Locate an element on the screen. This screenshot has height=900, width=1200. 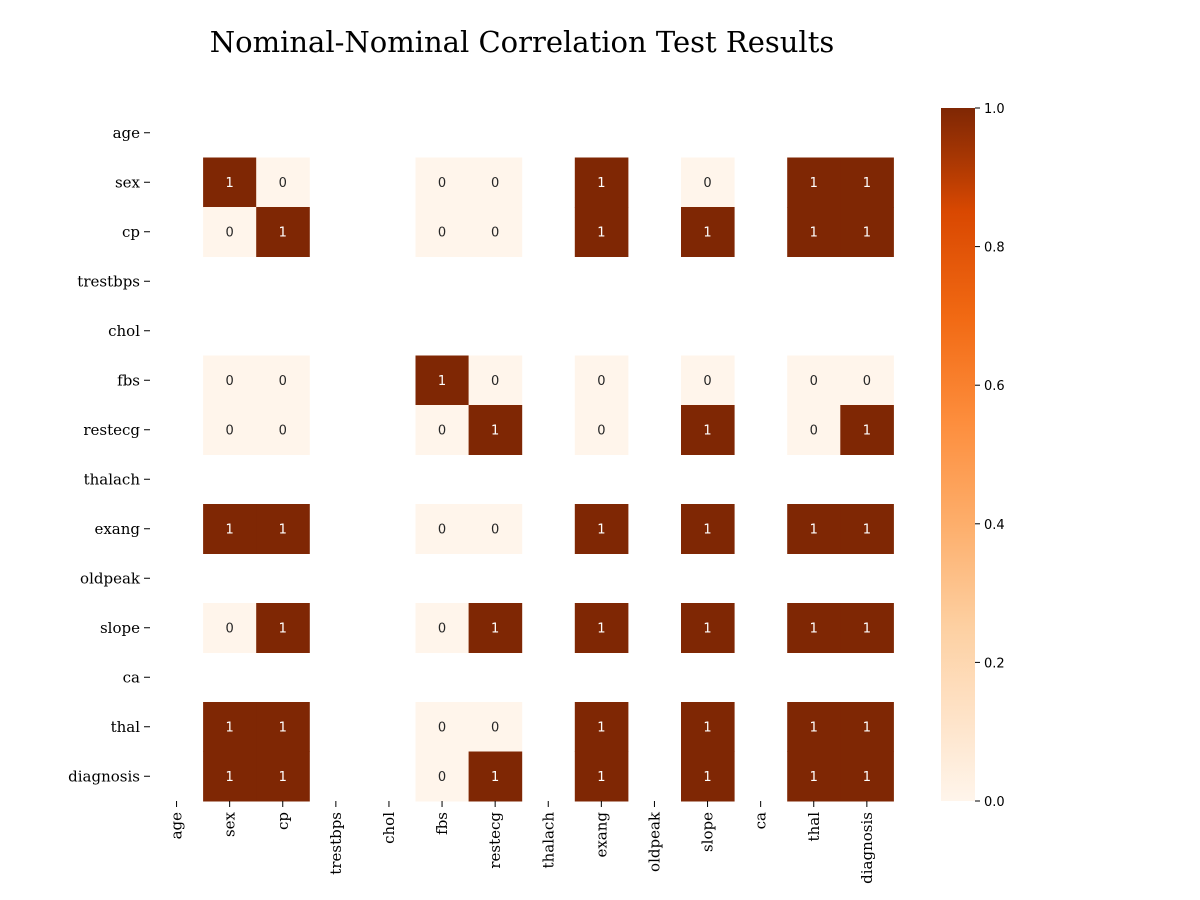
x-tick-label: restecg is located at coordinates (495, 840).